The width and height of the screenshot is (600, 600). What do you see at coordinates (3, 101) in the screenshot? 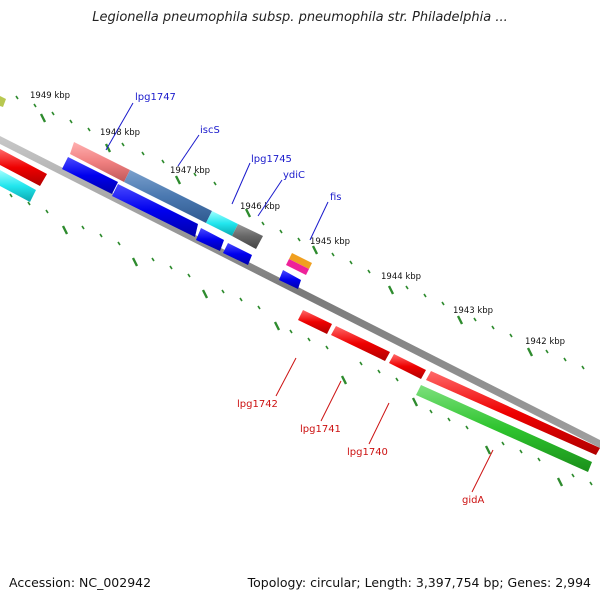
I see `gene-fragment` at bounding box center [3, 101].